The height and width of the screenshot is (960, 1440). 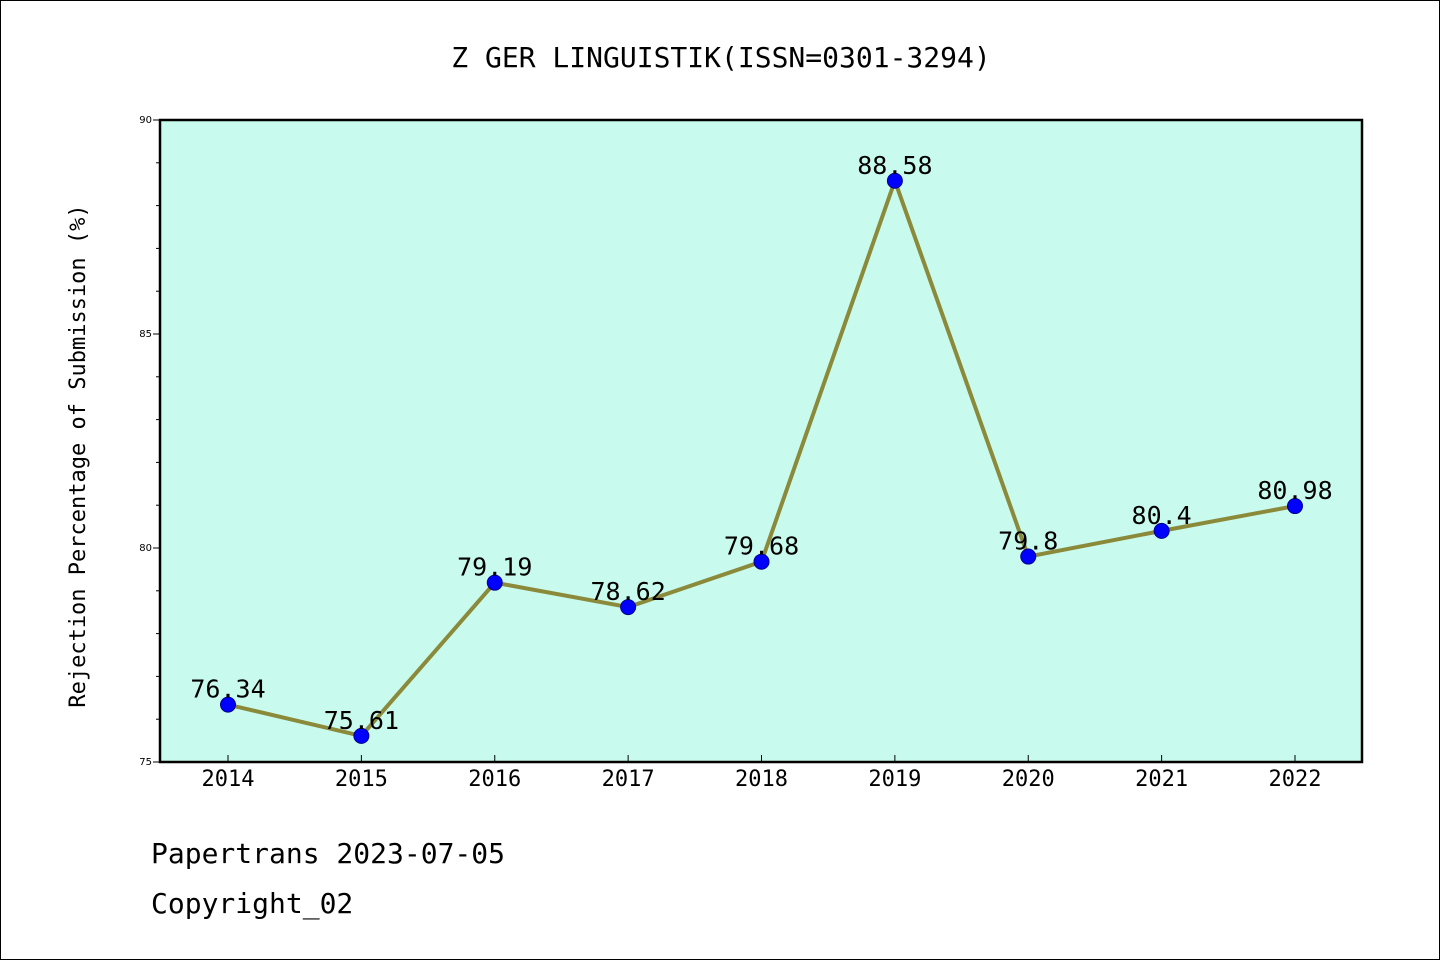 What do you see at coordinates (627, 591) in the screenshot?
I see `data-label: 78.62` at bounding box center [627, 591].